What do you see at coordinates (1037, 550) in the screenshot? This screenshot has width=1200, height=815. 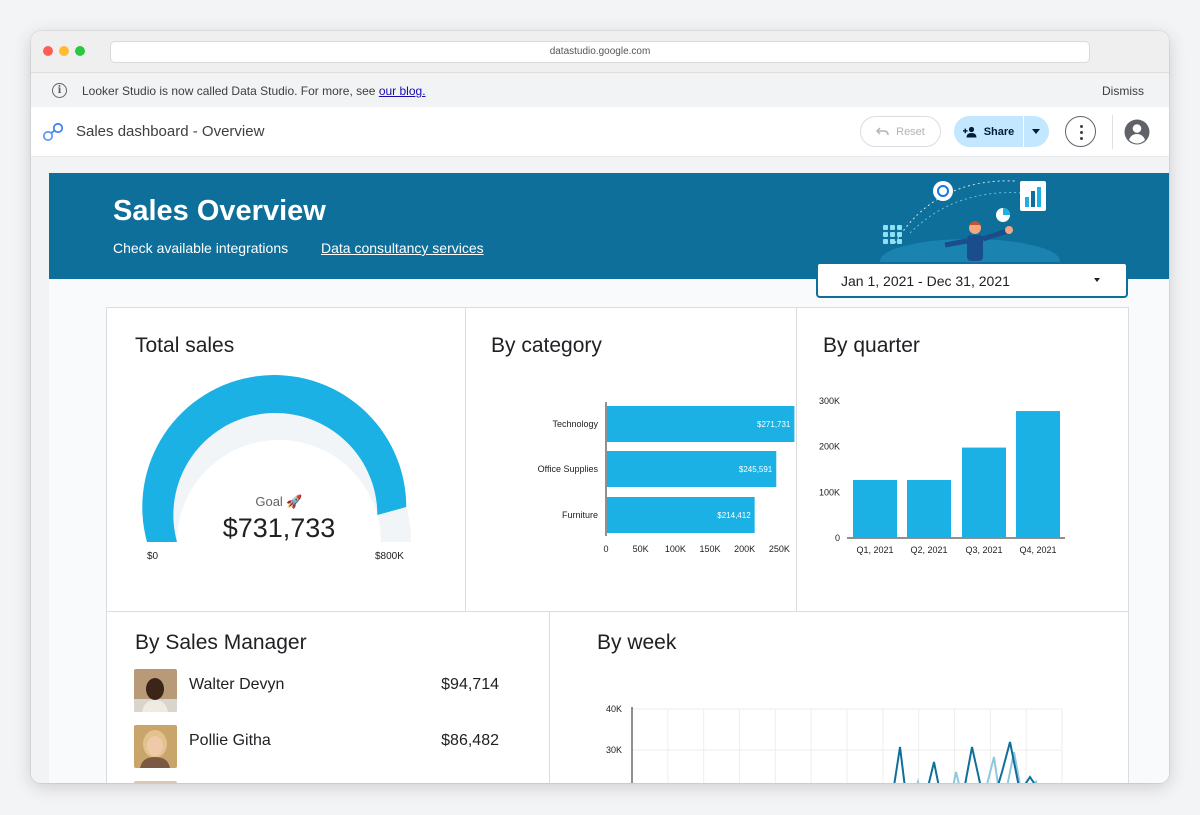 I see `x-tick-label: Q4, 2021` at bounding box center [1037, 550].